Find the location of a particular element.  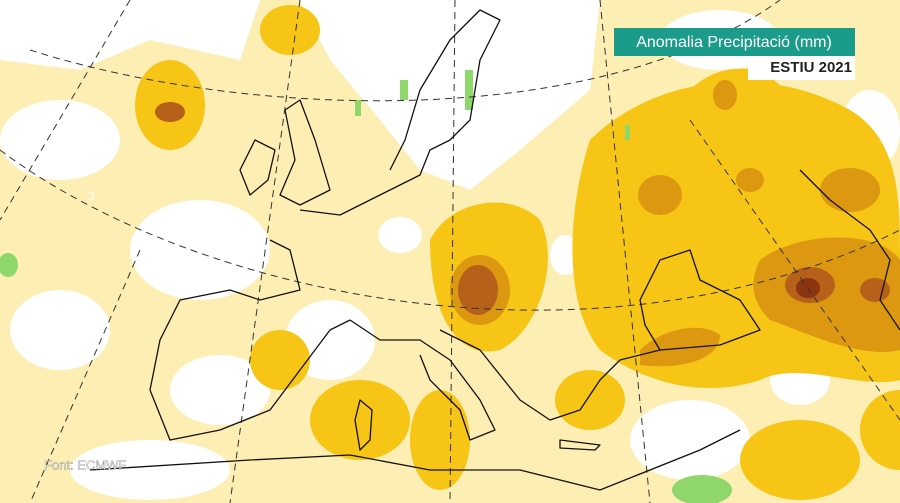

map-title: Anomalia Precipitació (mm) is located at coordinates (734, 42).